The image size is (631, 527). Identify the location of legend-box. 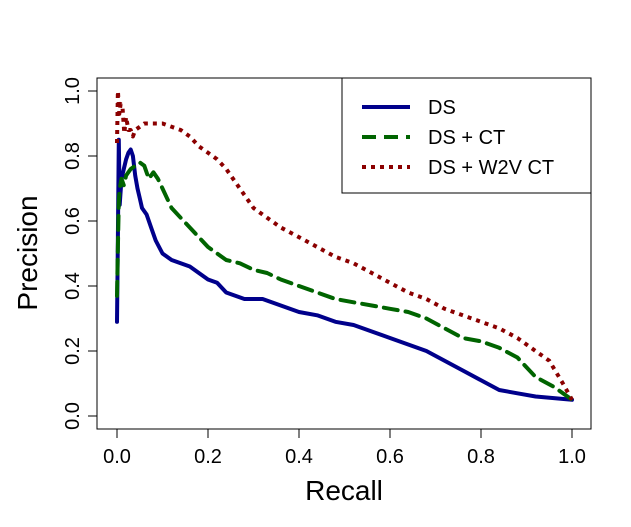
(466, 135).